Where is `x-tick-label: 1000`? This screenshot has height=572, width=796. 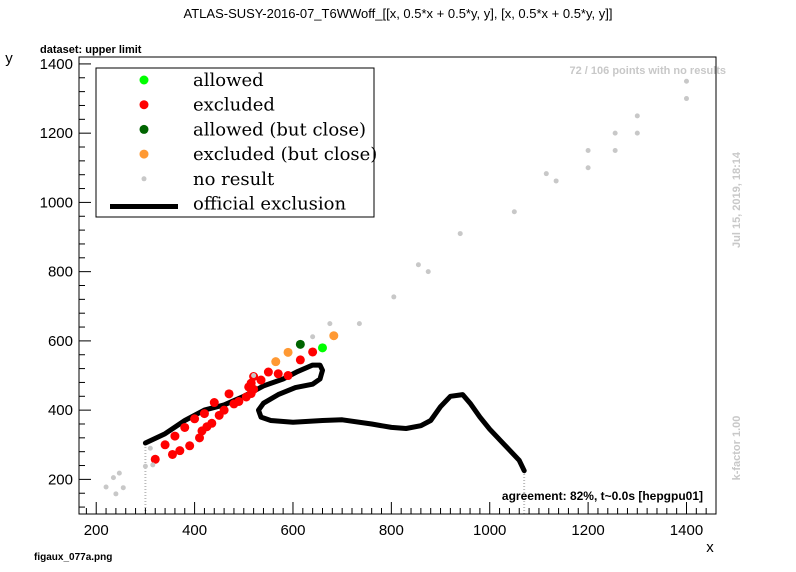 x-tick-label: 1000 is located at coordinates (489, 530).